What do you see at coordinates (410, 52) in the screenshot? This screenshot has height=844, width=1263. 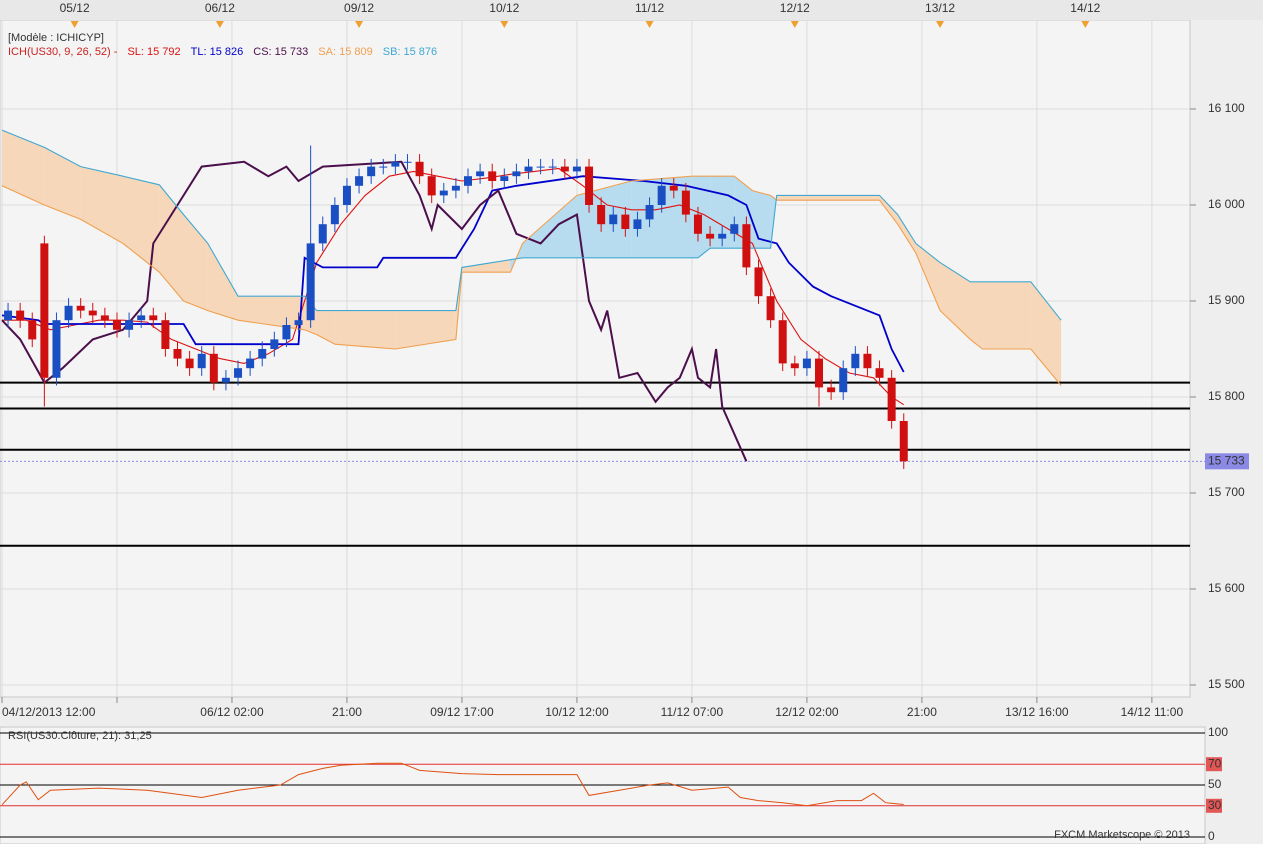 I see `legend-entry: SB: 15 876` at bounding box center [410, 52].